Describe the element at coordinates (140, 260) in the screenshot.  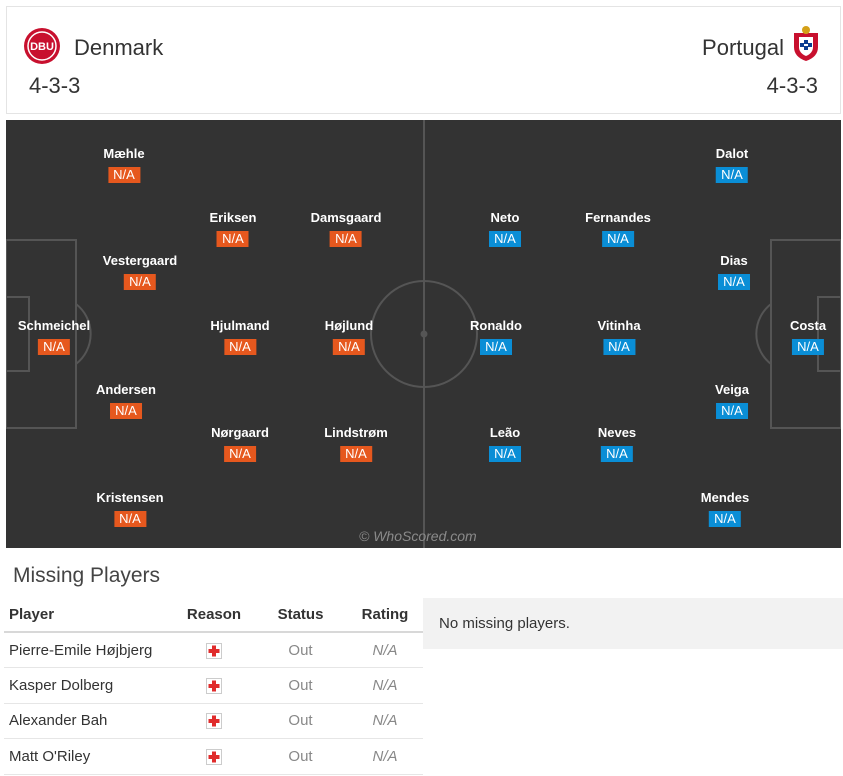
I see `player-name: Vestergaard` at that location.